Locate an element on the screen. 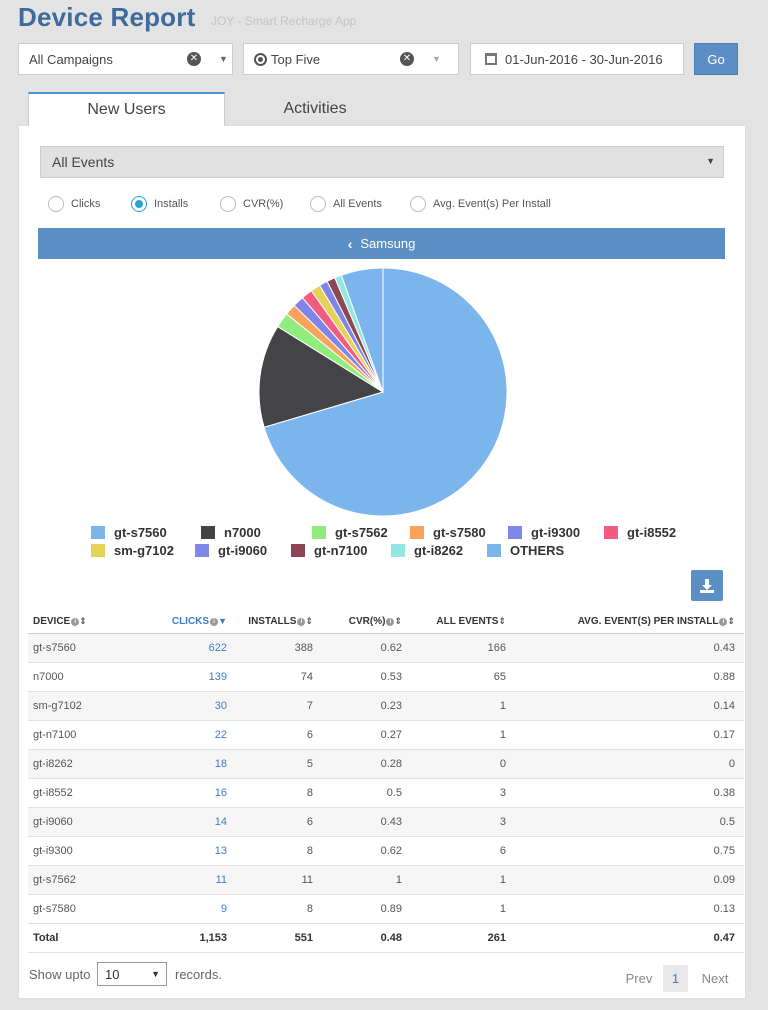  download-button is located at coordinates (707, 585).